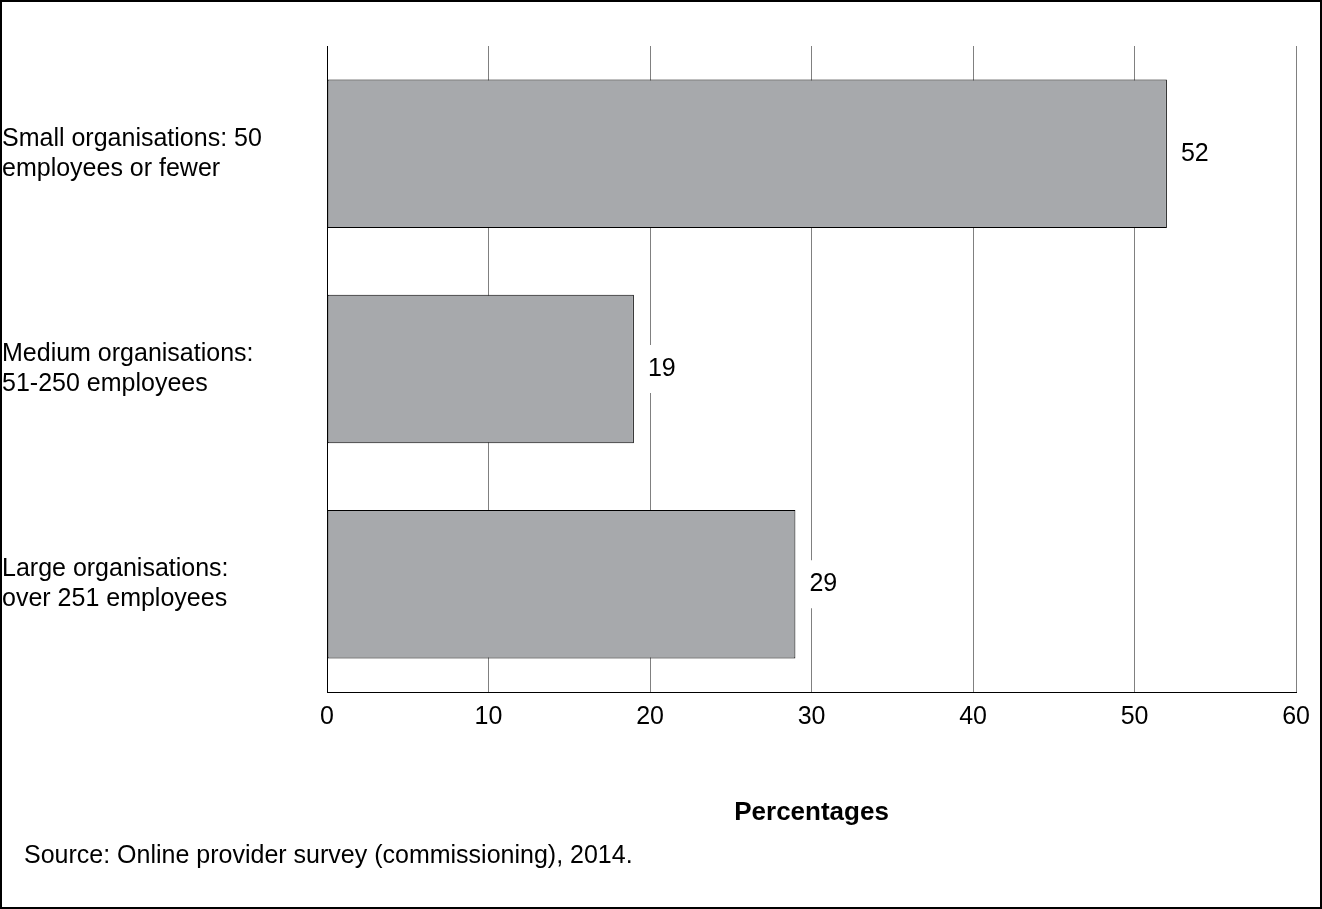  Describe the element at coordinates (650, 714) in the screenshot. I see `x-tick-label: 20` at that location.